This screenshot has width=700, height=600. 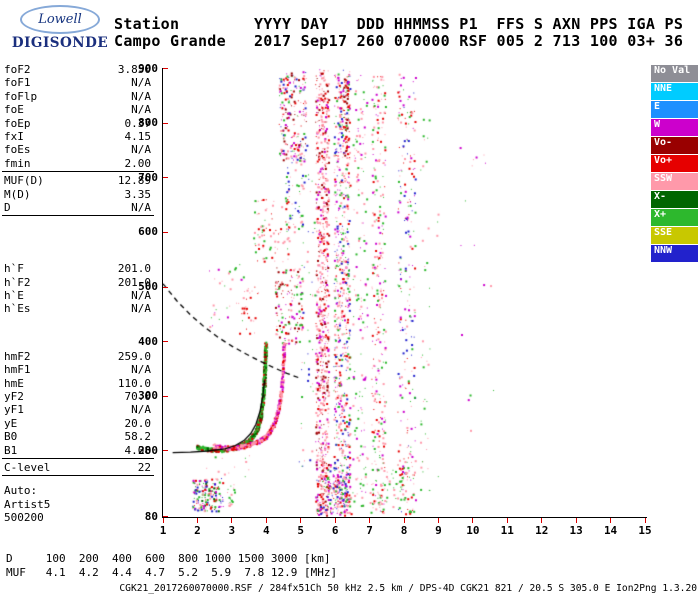 What do you see at coordinates (78, 409) in the screenshot?
I see `param-row-yf1: yF1 N/A` at bounding box center [78, 409].